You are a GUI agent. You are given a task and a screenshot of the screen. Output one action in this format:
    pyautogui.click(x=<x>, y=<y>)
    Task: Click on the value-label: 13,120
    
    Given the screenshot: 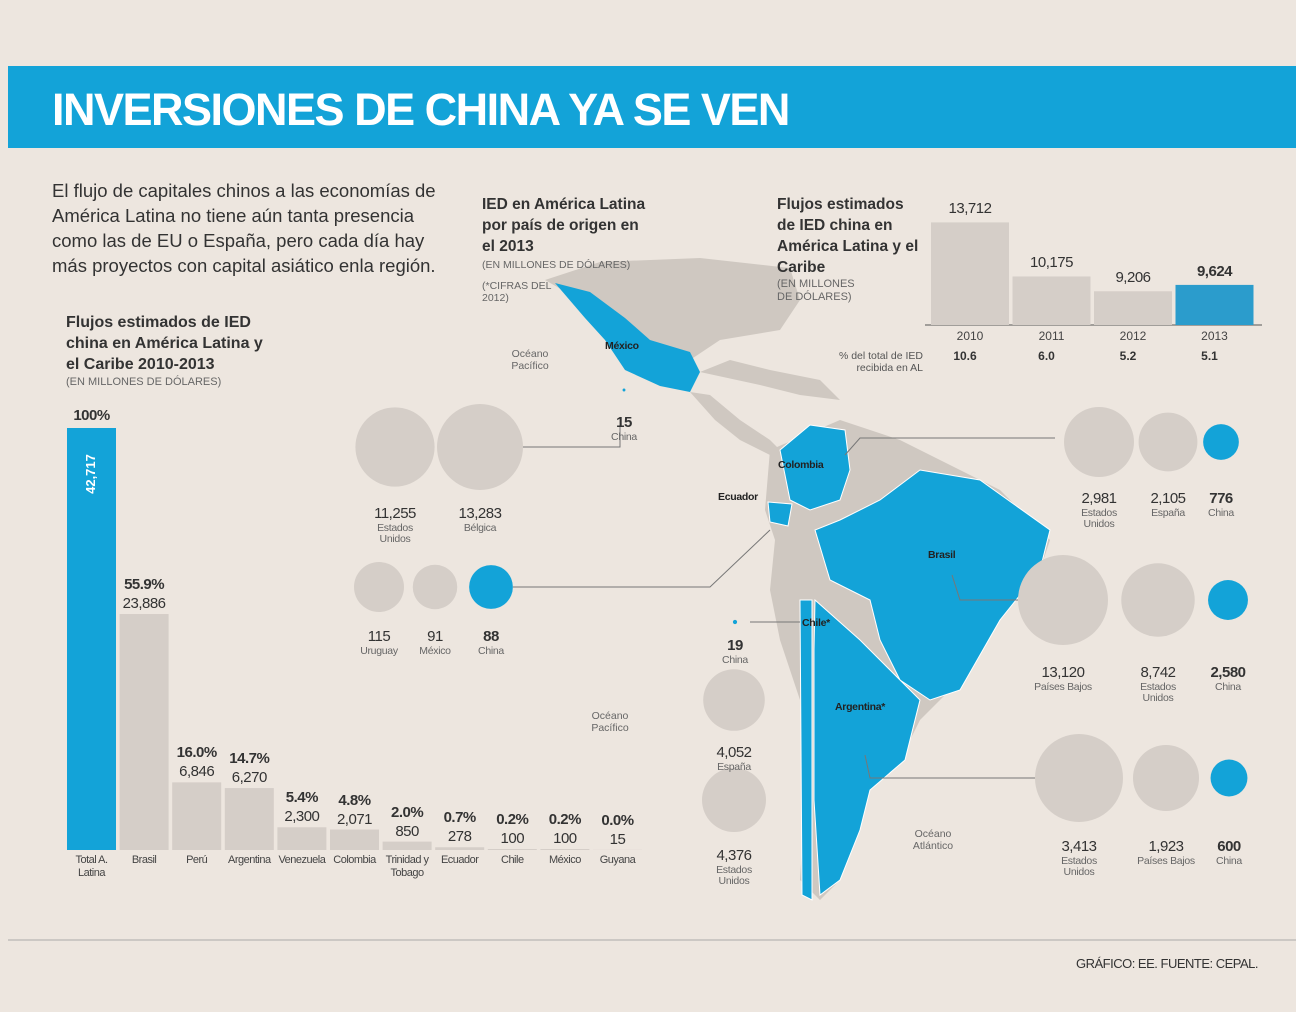 What is the action you would take?
    pyautogui.click(x=1063, y=672)
    